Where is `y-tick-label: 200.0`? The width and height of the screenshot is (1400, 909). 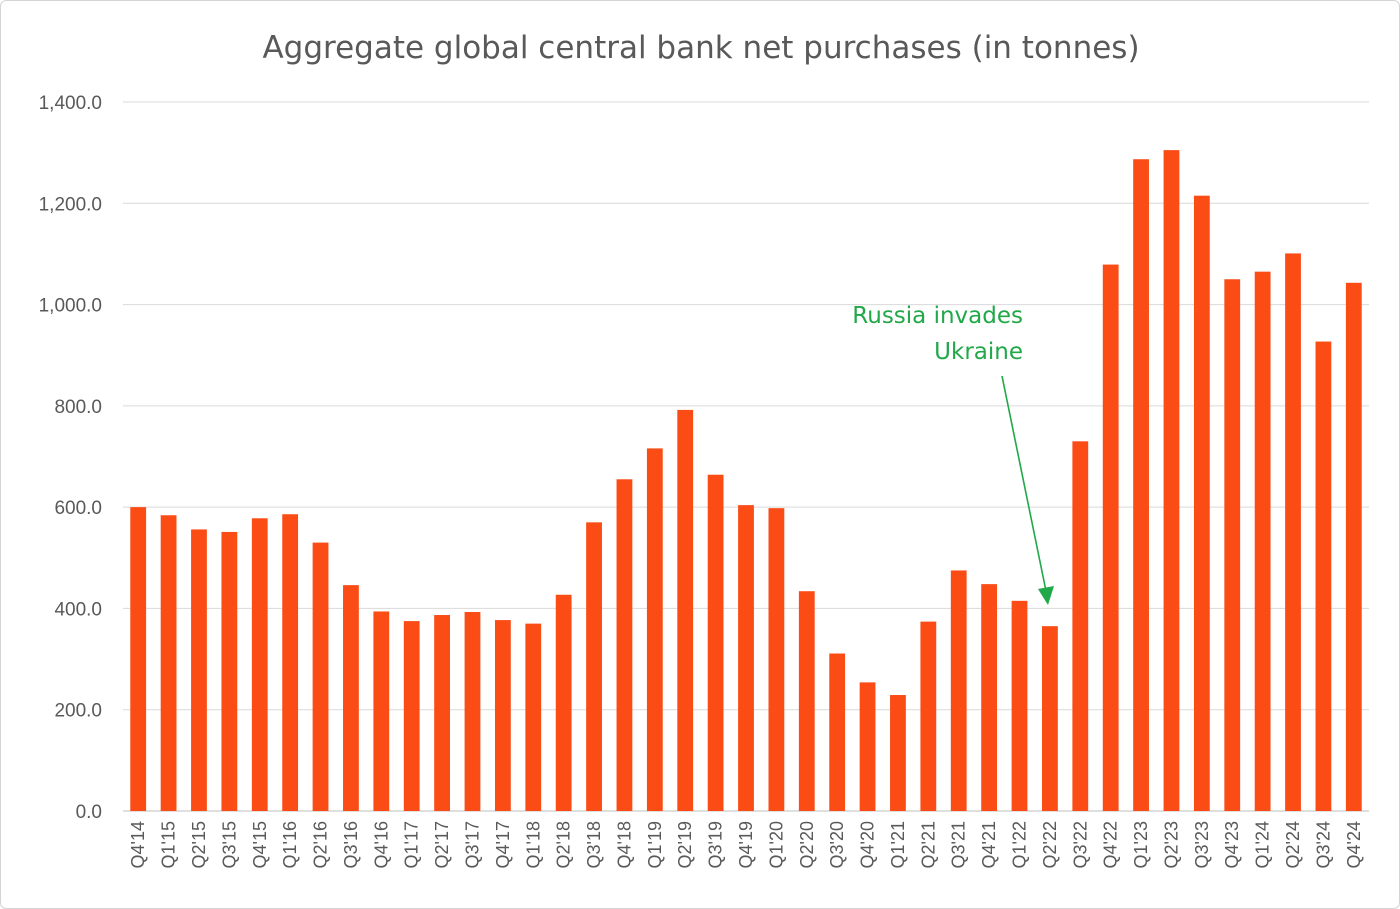 y-tick-label: 200.0 is located at coordinates (78, 711).